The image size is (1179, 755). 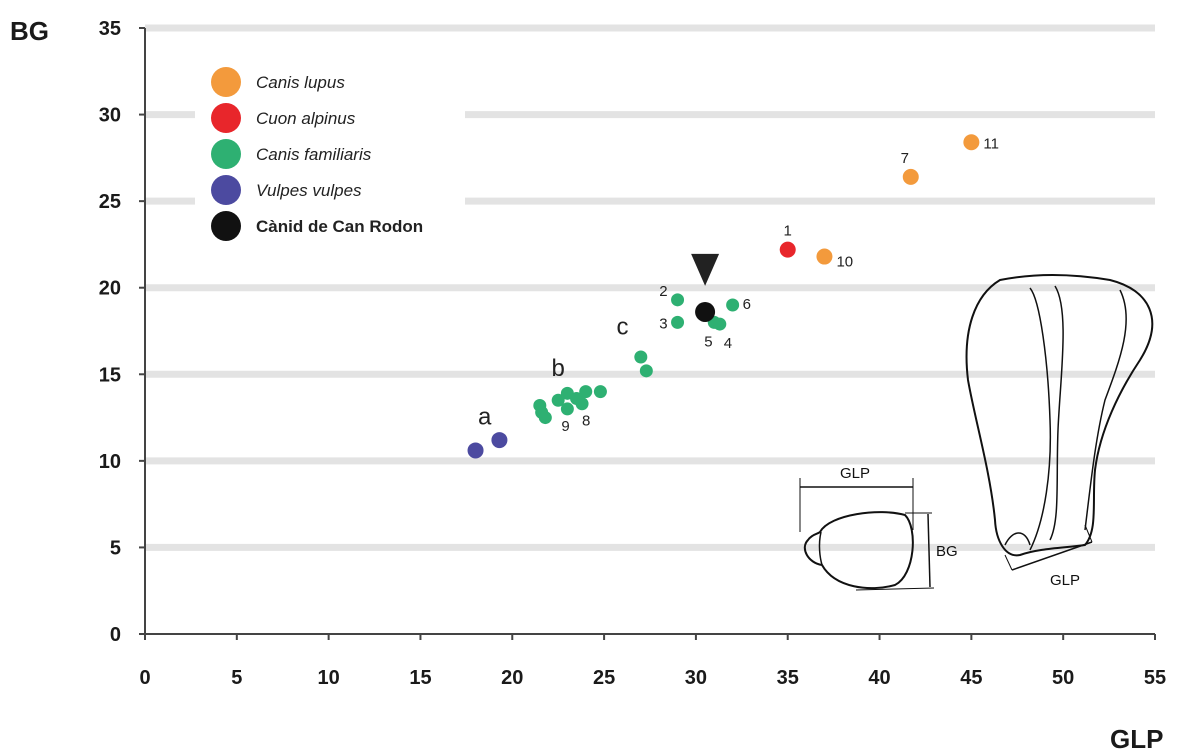 What do you see at coordinates (115, 635) in the screenshot?
I see `y-tick-label: 0` at bounding box center [115, 635].